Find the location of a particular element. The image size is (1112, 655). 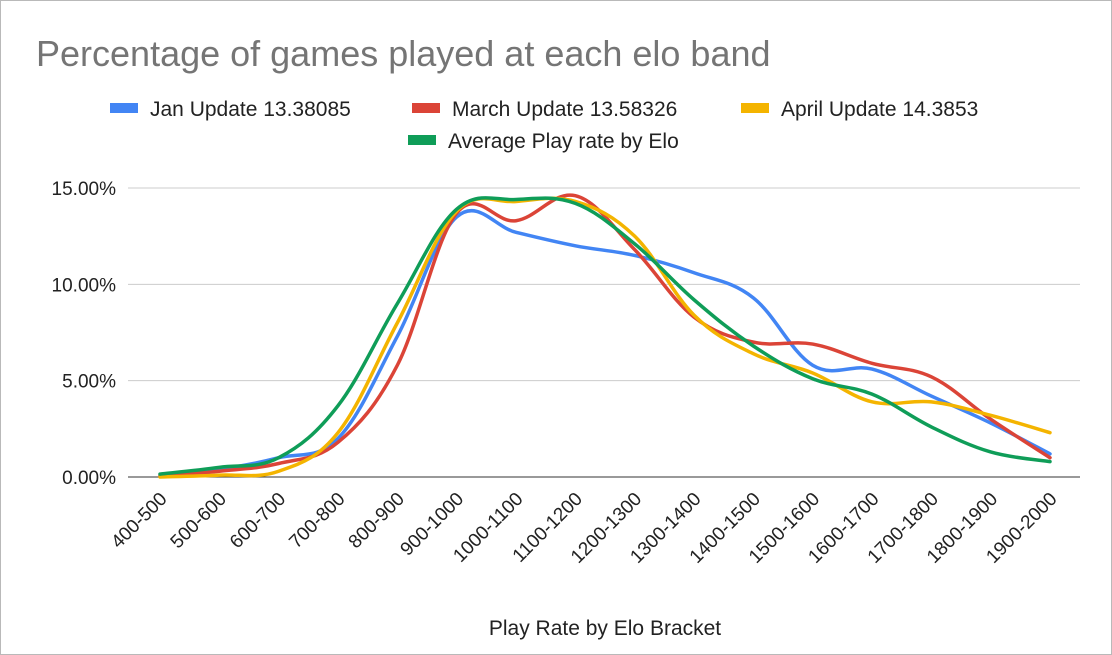

y-axis-ticks: 0.00% 5.00% 10.00% 15.00% is located at coordinates (84, 334).